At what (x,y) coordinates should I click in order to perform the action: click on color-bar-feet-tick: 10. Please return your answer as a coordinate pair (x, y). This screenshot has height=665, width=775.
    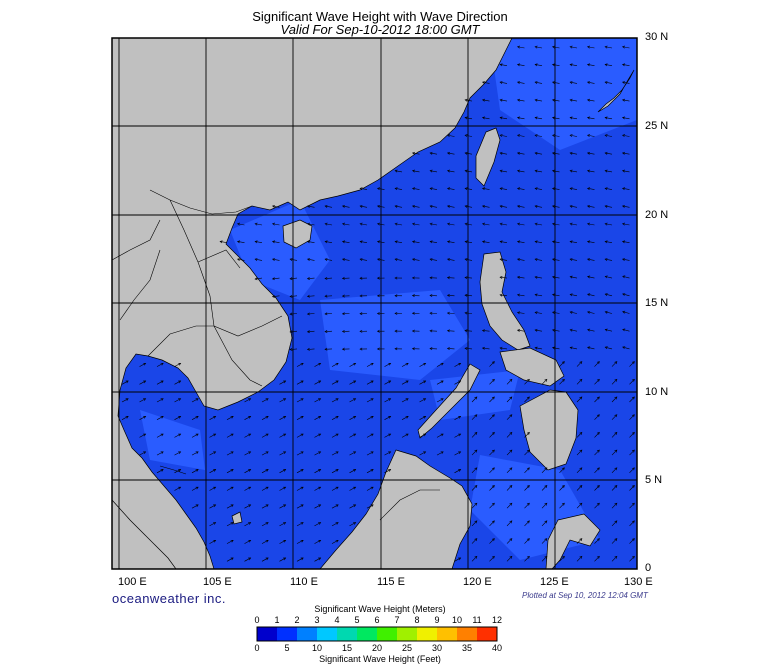
    Looking at the image, I should click on (317, 648).